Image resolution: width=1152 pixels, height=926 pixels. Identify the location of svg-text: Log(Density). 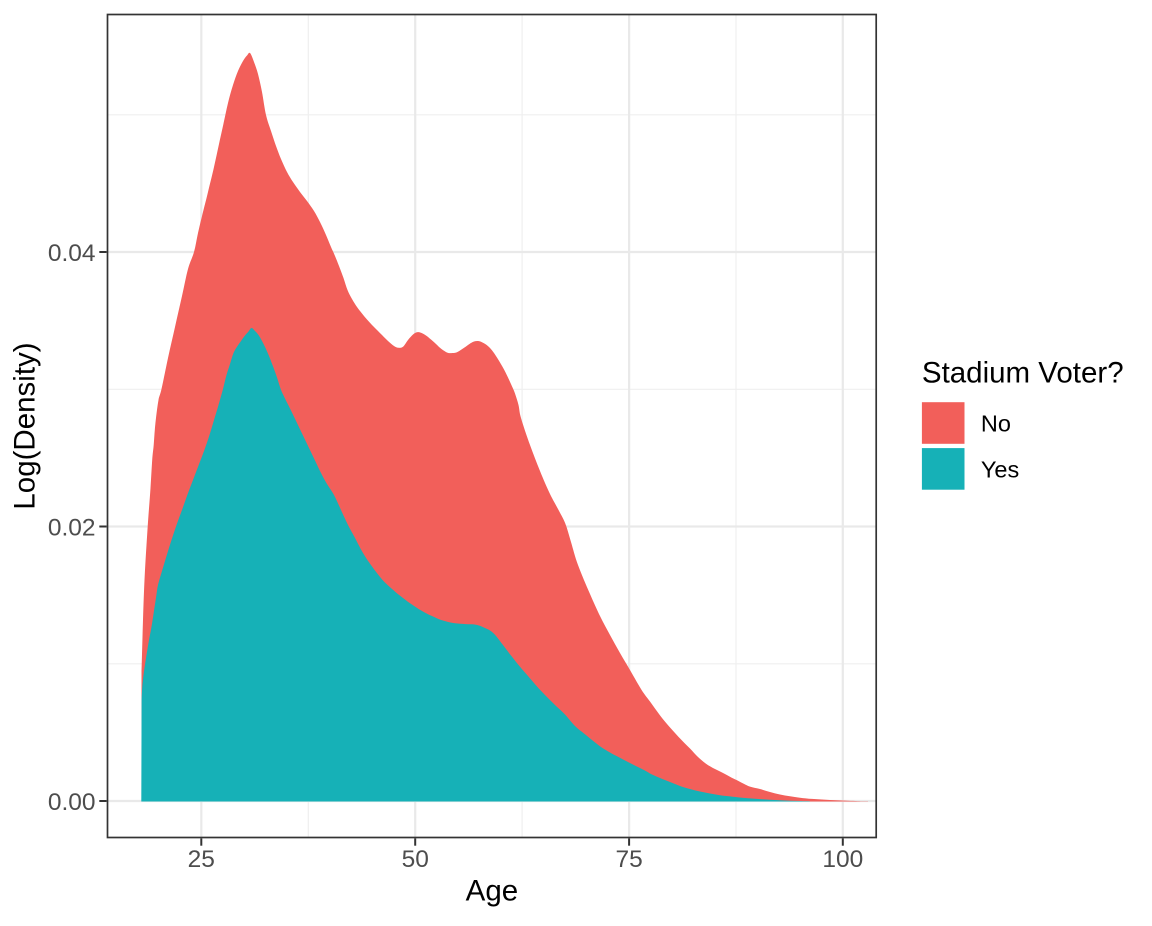
(25, 425).